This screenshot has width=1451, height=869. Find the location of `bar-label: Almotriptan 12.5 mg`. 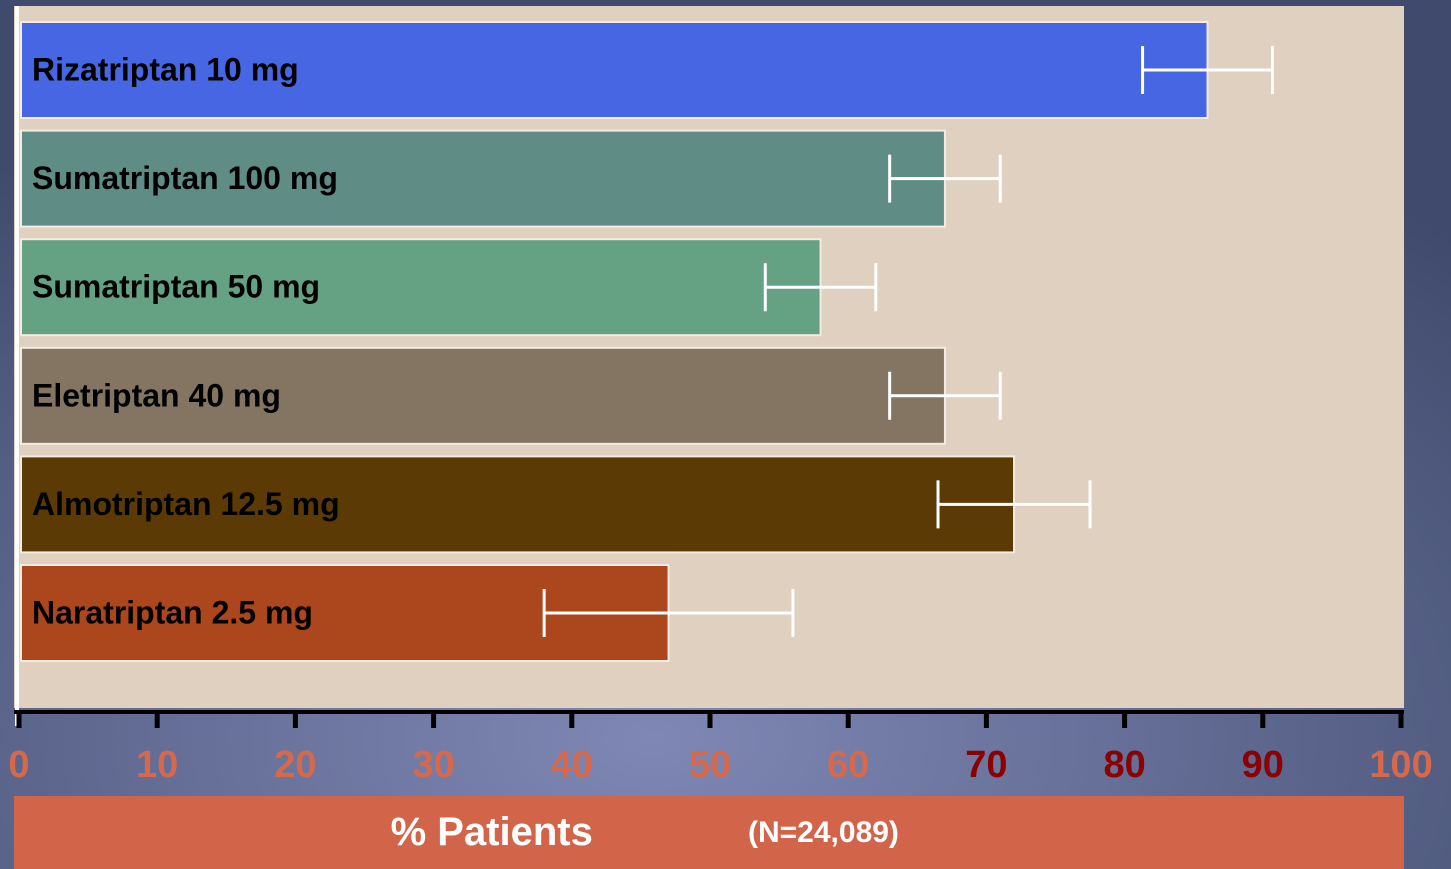

bar-label: Almotriptan 12.5 mg is located at coordinates (186, 504).